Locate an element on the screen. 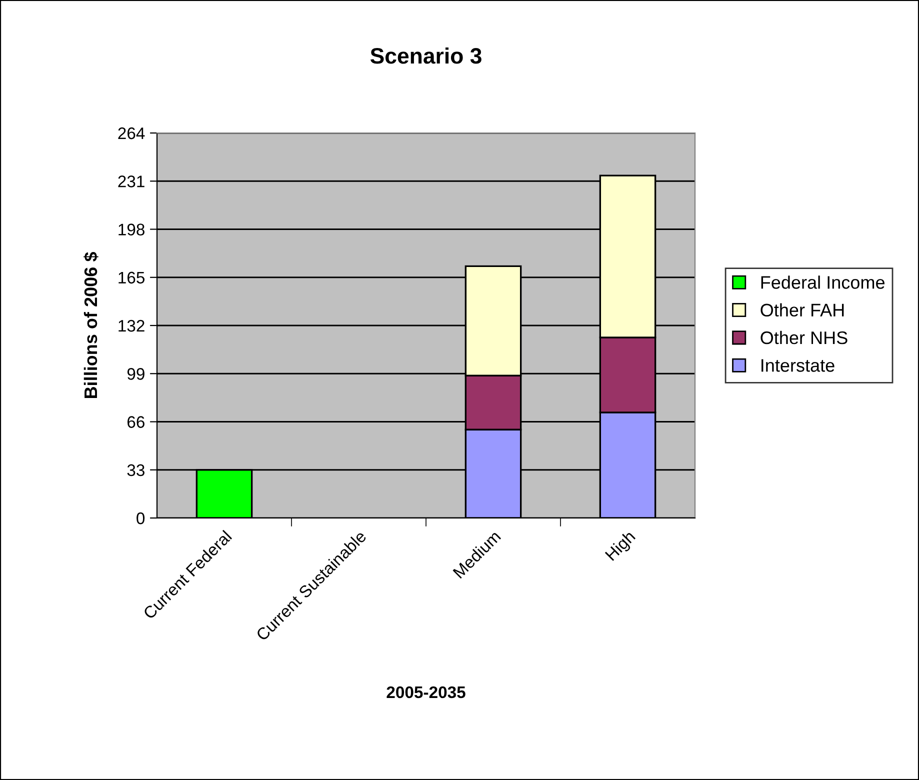 The image size is (919, 780). legend-label: Other FAH is located at coordinates (802, 310).